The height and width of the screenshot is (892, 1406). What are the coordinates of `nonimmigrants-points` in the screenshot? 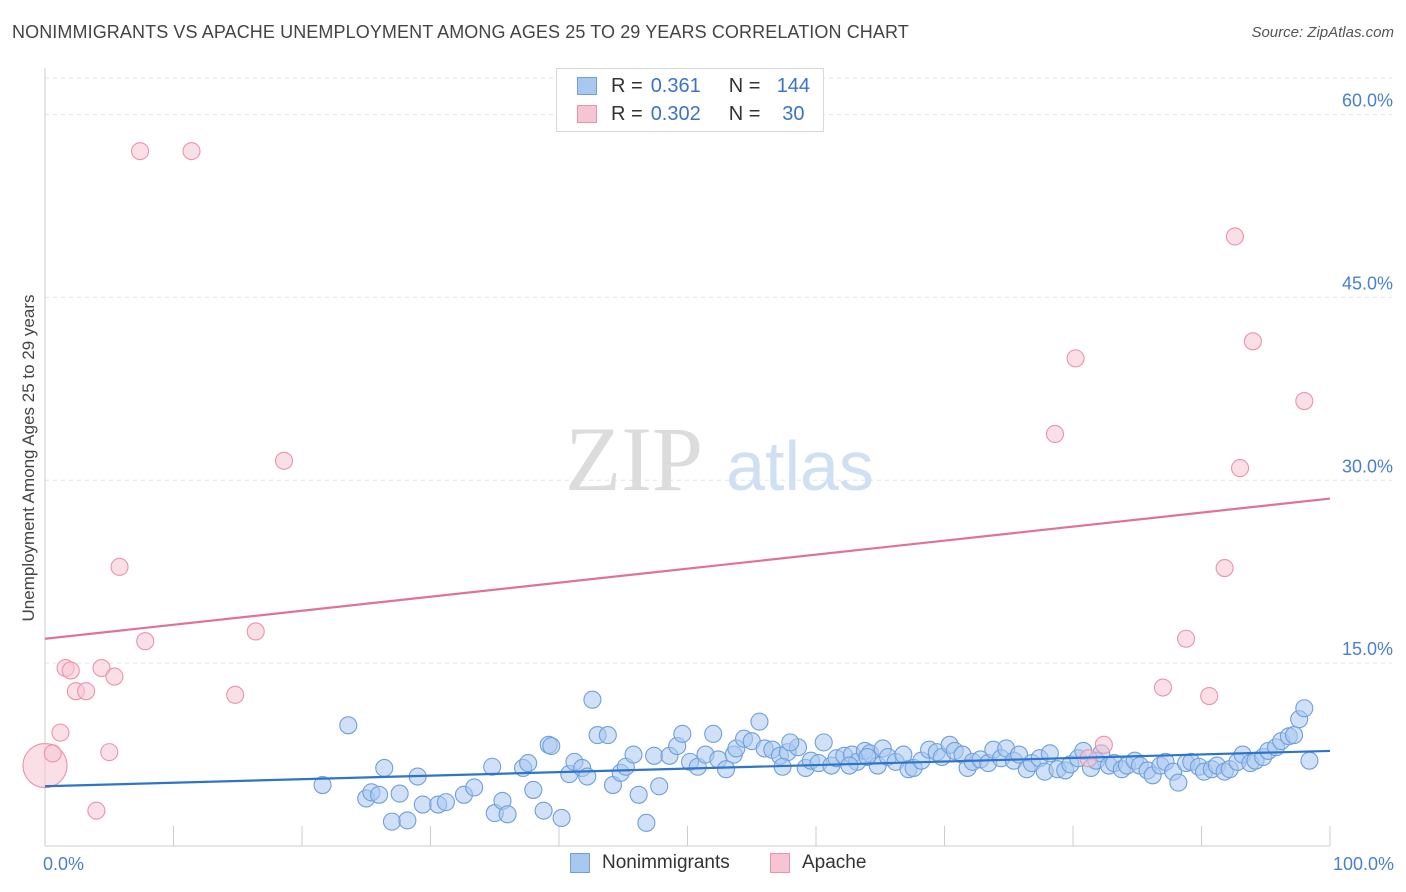 It's located at (816, 761).